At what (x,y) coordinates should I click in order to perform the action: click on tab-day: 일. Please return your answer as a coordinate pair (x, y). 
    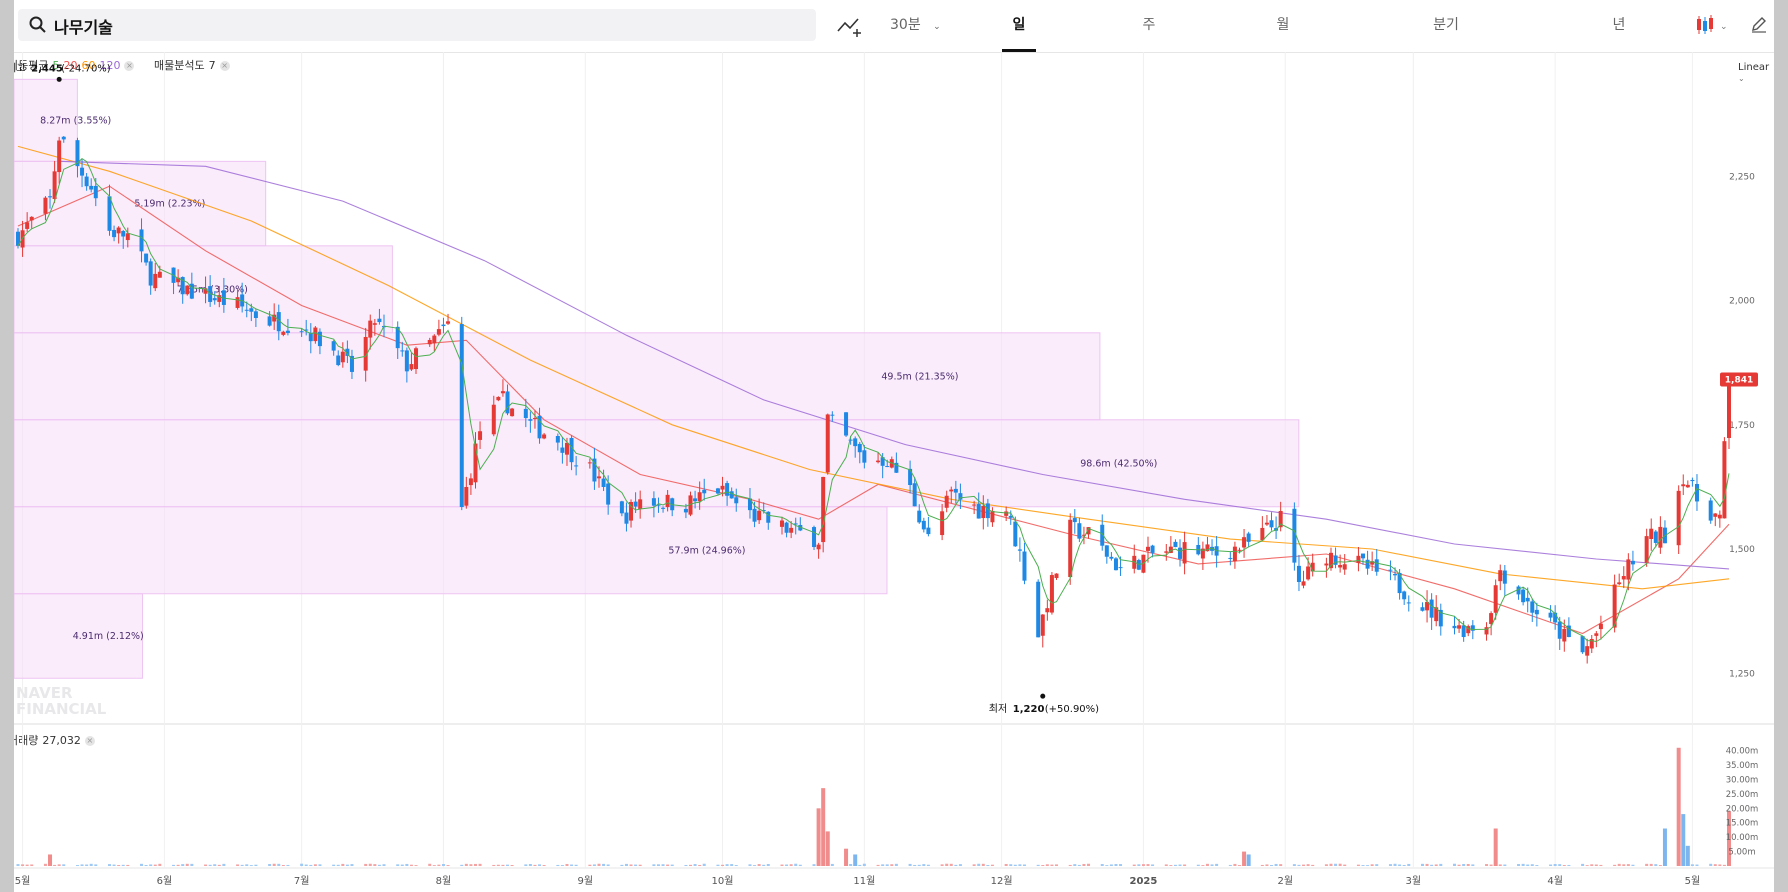
    Looking at the image, I should click on (1019, 25).